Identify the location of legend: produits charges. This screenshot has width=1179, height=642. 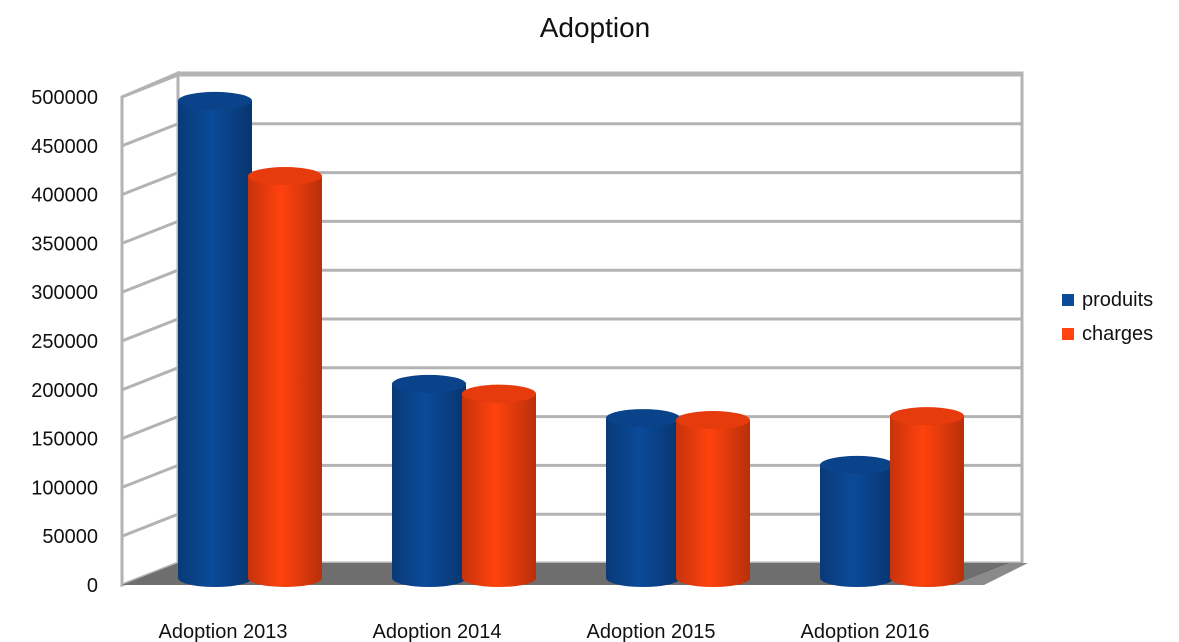
(1107, 317).